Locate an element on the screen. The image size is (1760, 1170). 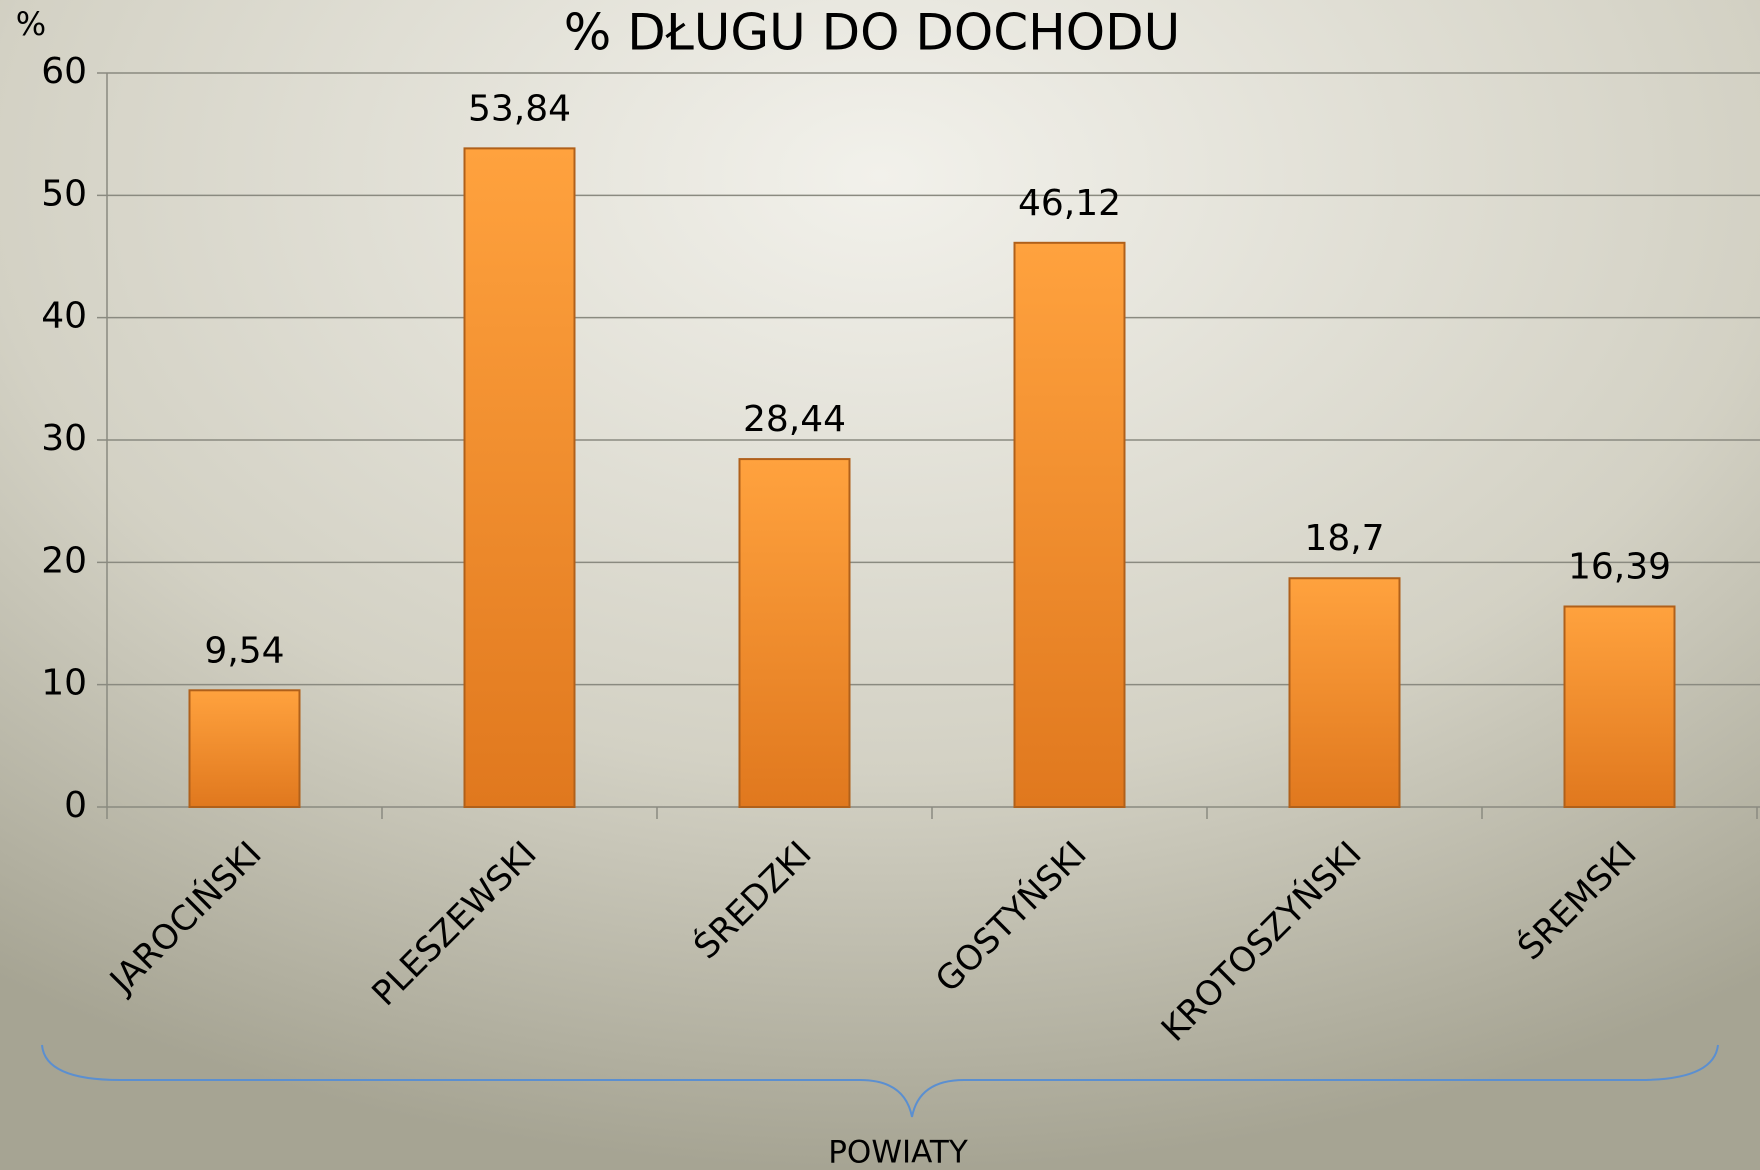
data-label: 9,54 is located at coordinates (244, 650).